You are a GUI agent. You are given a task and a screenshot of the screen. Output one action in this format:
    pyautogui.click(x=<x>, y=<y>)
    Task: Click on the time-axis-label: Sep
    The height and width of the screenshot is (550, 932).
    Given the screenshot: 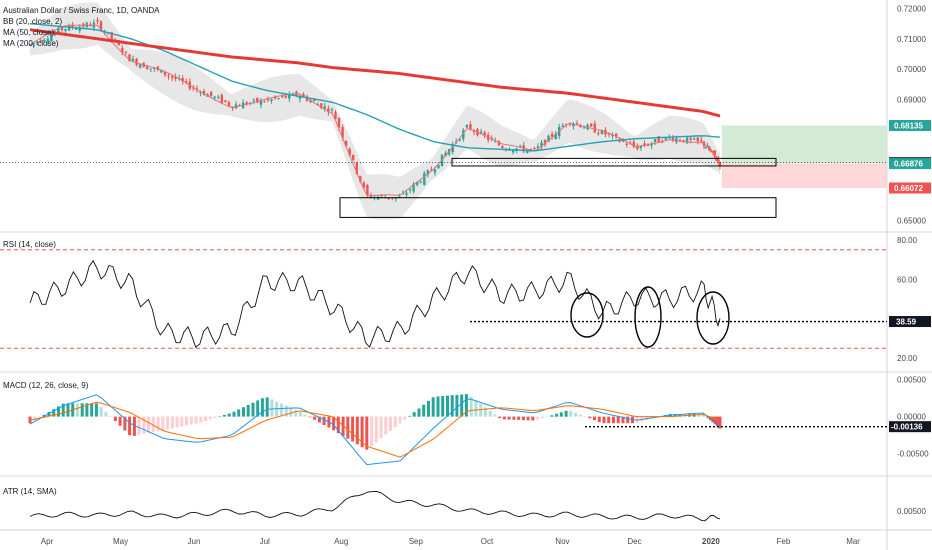 What is the action you would take?
    pyautogui.click(x=416, y=541)
    